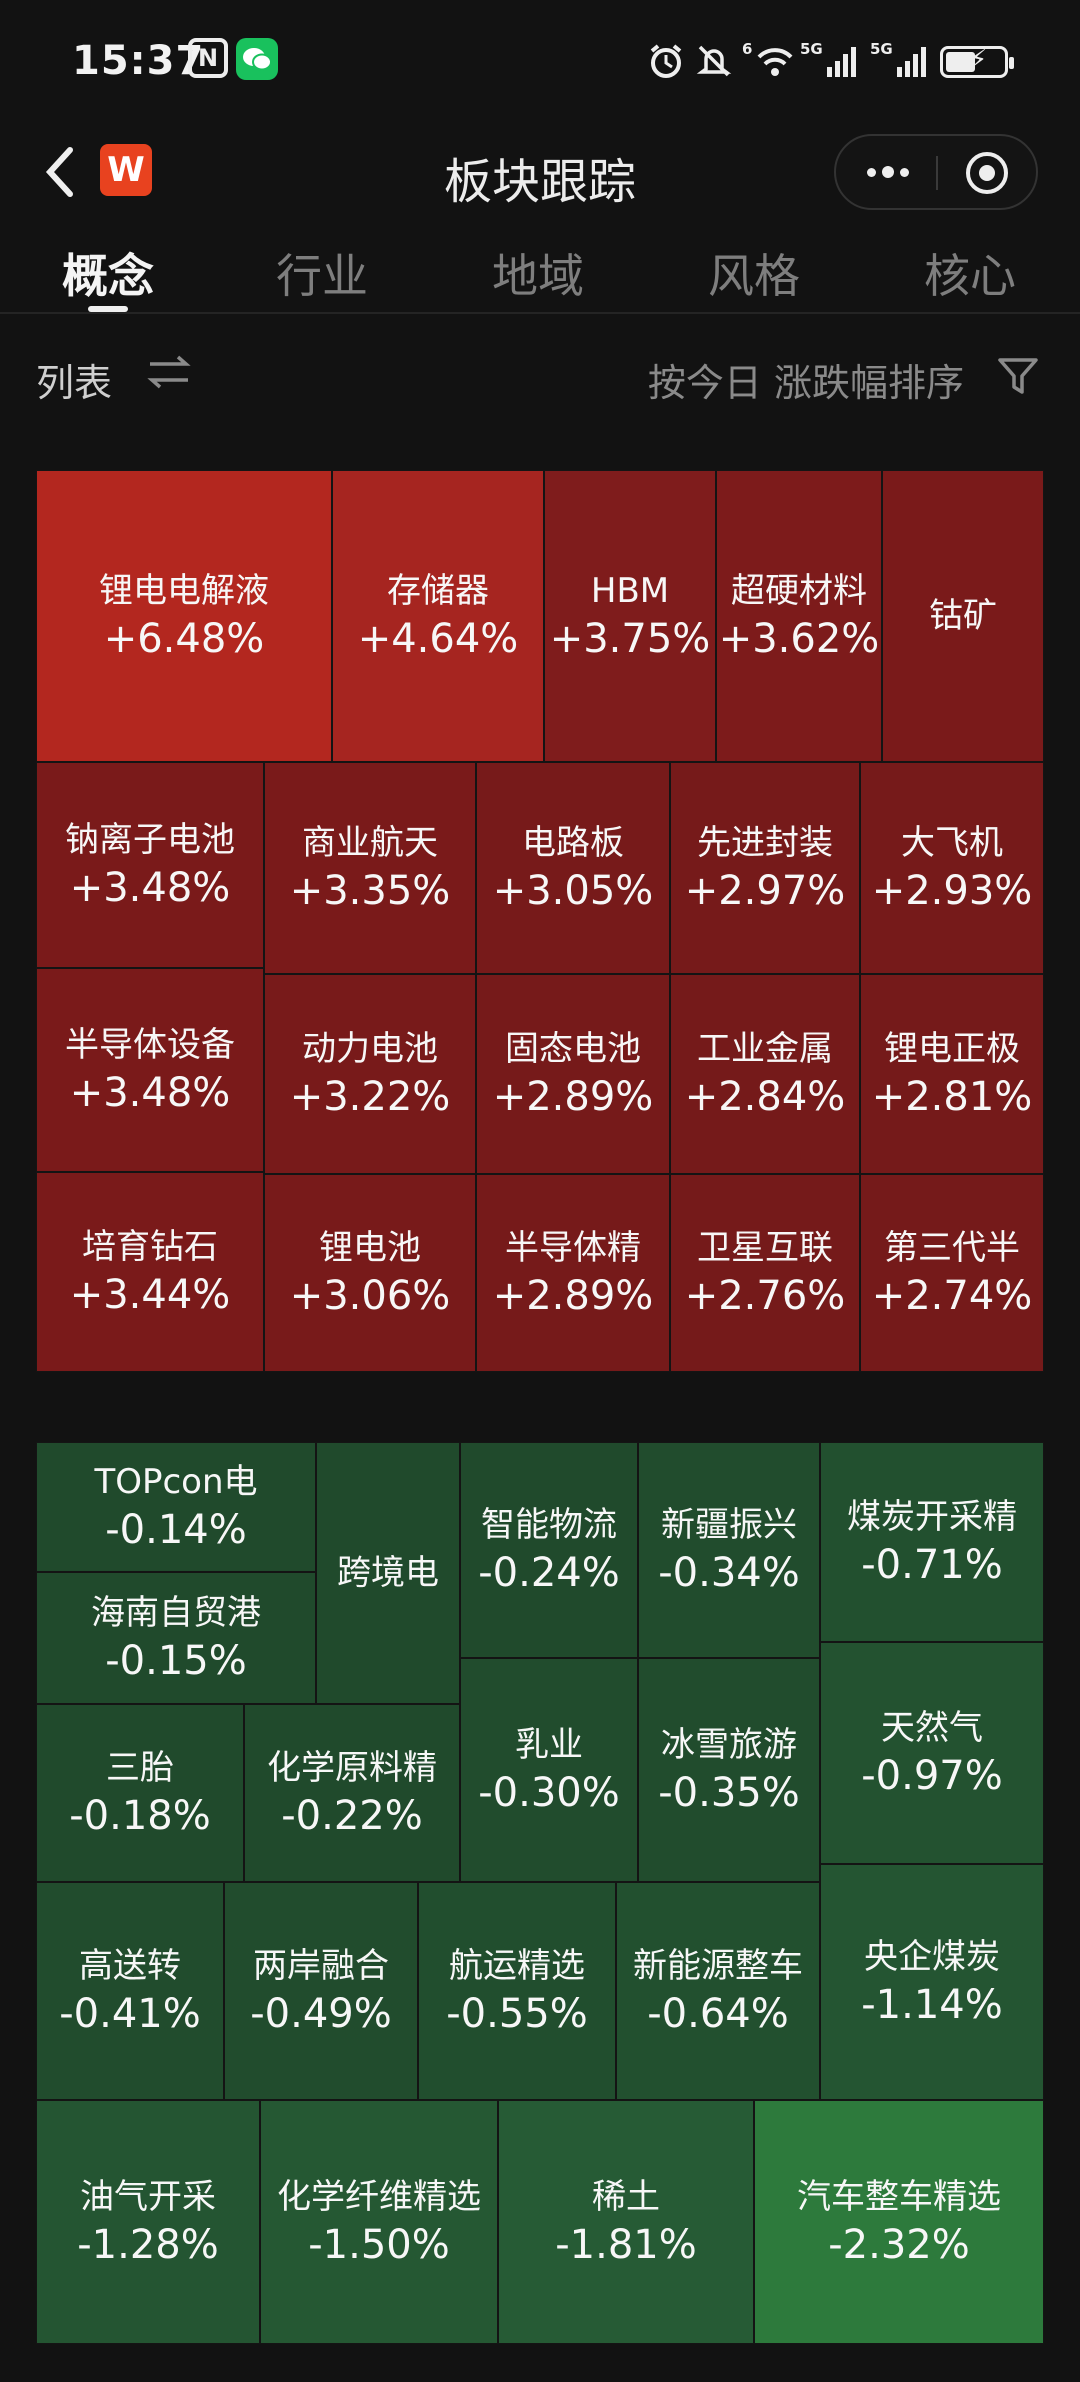  Describe the element at coordinates (573, 868) in the screenshot. I see `sector-tile: 电路板 +3.05%` at that location.